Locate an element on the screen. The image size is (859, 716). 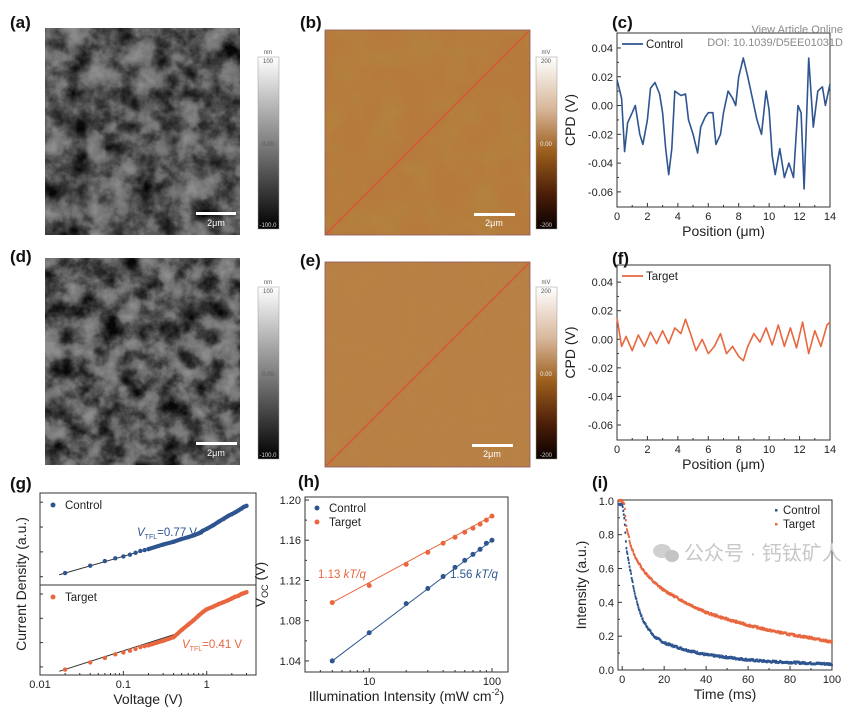
colorbar-min: -200 is located at coordinates (546, 456).